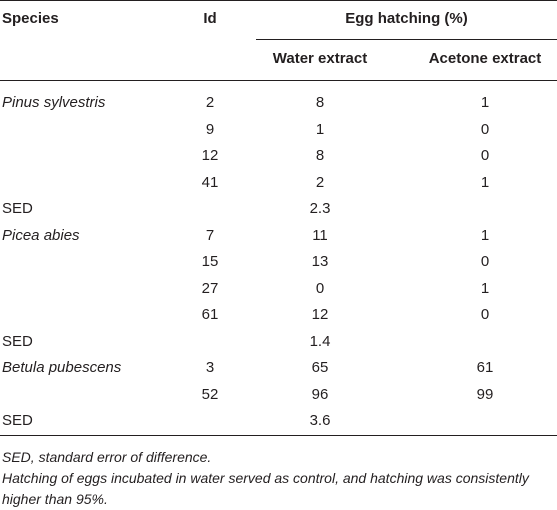  Describe the element at coordinates (30, 18) in the screenshot. I see `header-species: Species` at that location.